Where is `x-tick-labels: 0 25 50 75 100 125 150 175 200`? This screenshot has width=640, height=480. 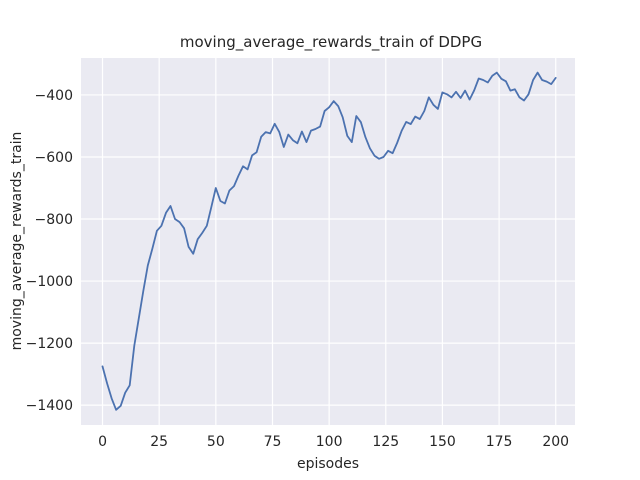 x-tick-labels: 0 25 50 75 100 125 150 175 200 is located at coordinates (333, 442).